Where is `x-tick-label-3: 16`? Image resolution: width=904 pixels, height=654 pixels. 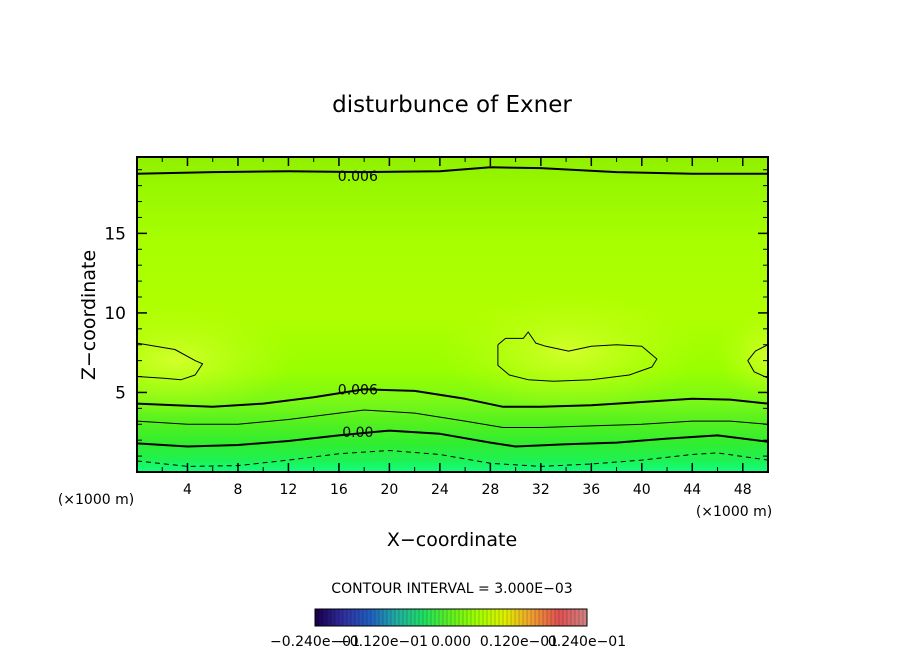
x-tick-label-3: 16 is located at coordinates (339, 490).